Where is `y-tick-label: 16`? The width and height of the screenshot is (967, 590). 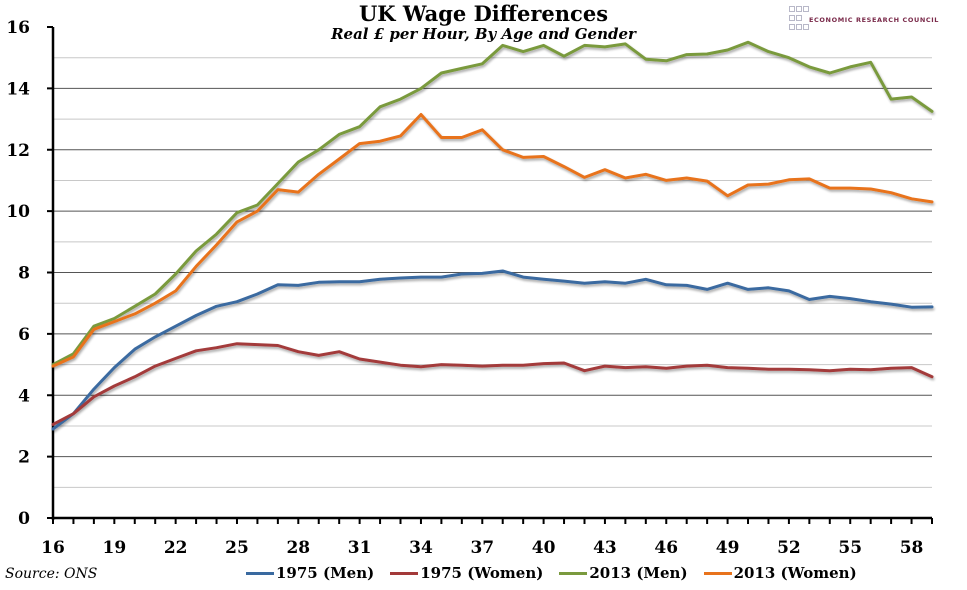 y-tick-label: 16 is located at coordinates (18, 28).